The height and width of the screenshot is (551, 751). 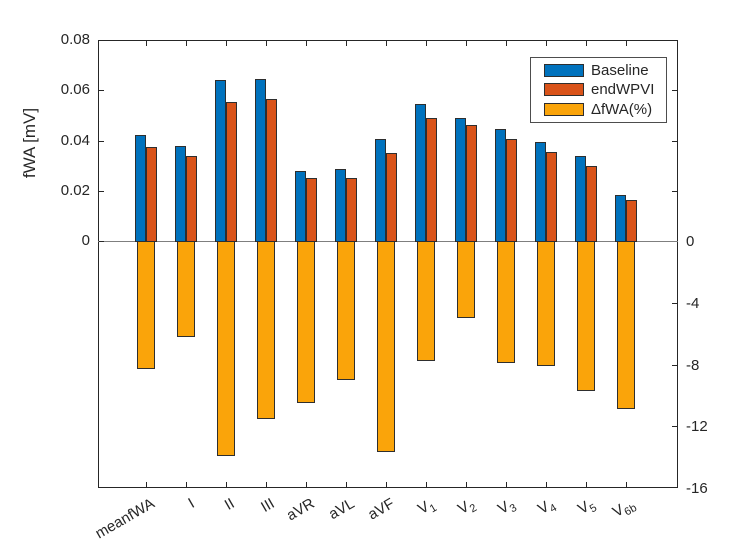 What do you see at coordinates (564, 109) in the screenshot?
I see `legend-swatch-delta-fwa` at bounding box center [564, 109].